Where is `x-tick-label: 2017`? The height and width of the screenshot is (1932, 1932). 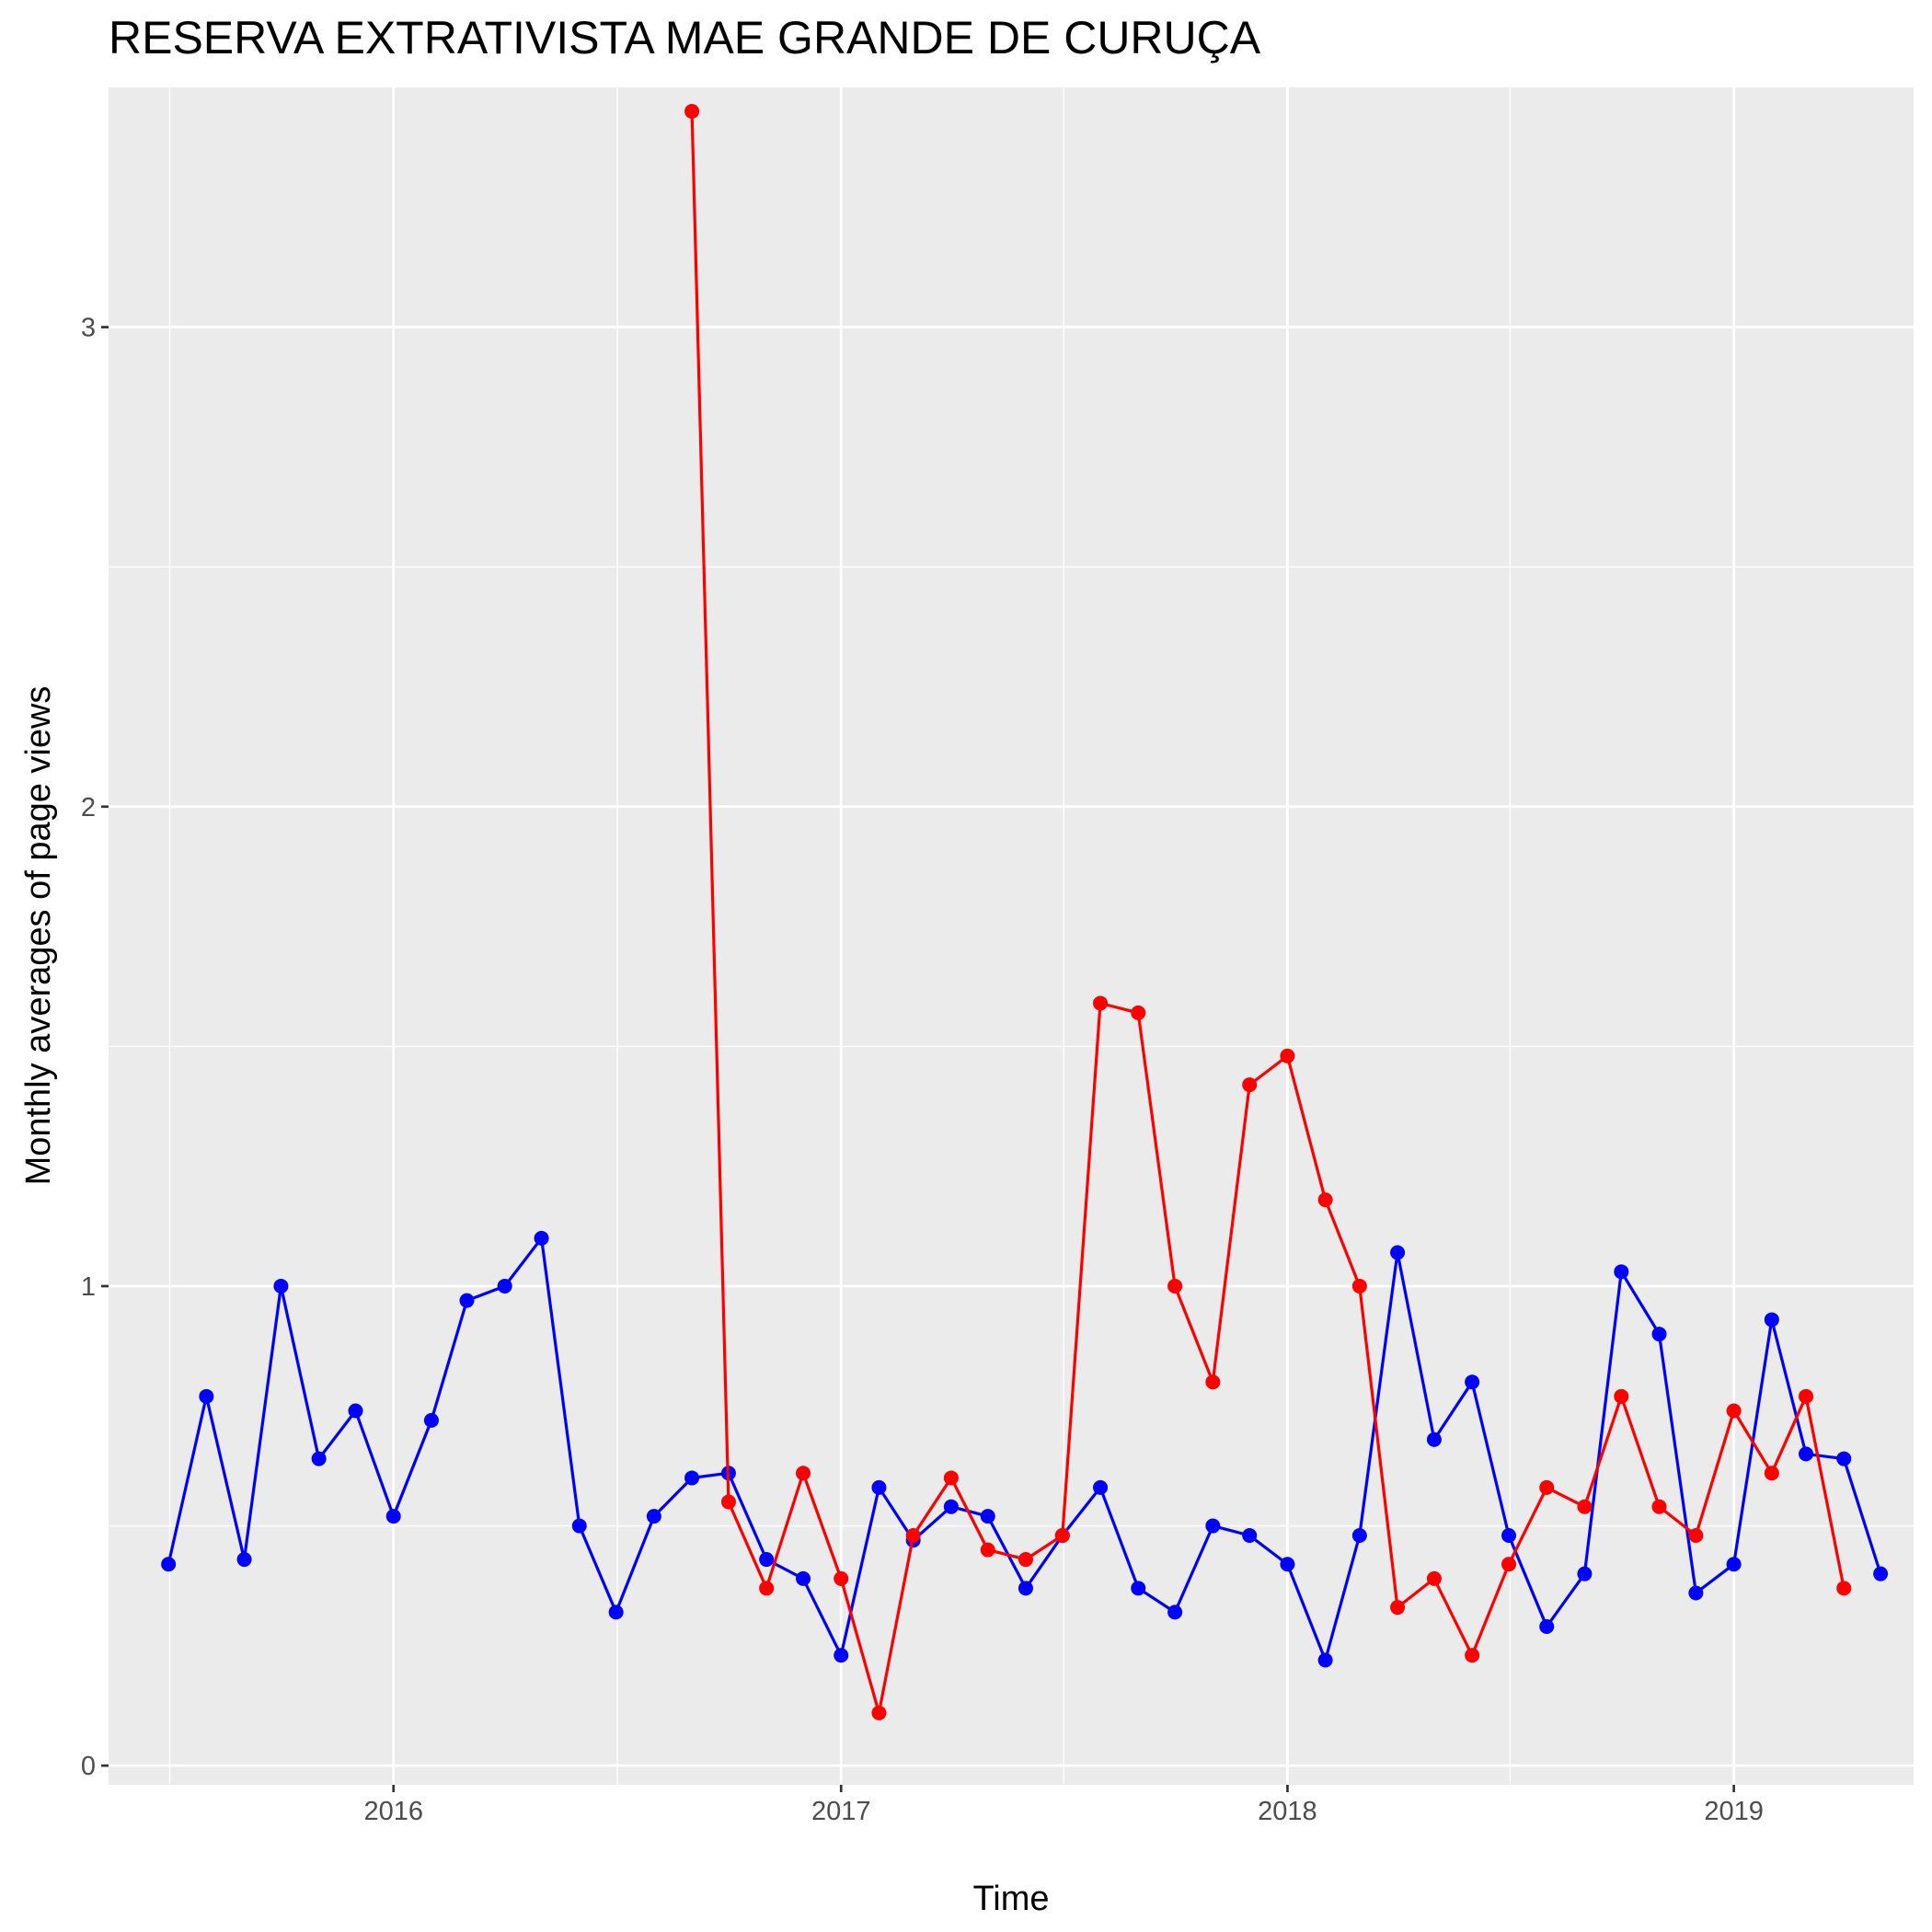 x-tick-label: 2017 is located at coordinates (841, 1811).